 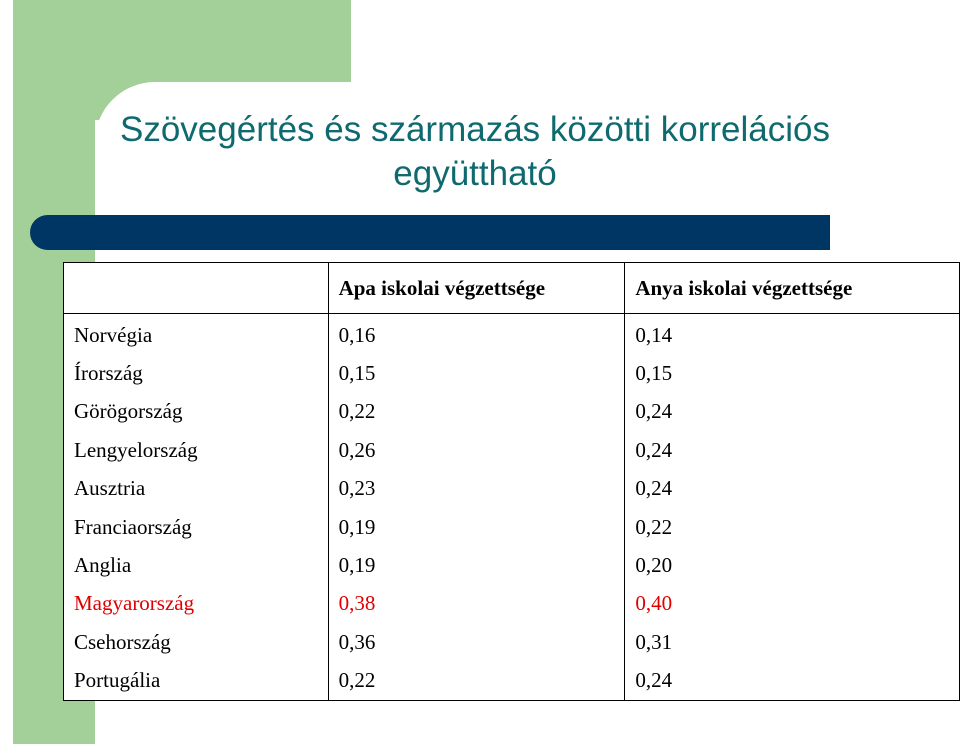 I want to click on table-row: Anglia 0,19 0,20, so click(x=511, y=565).